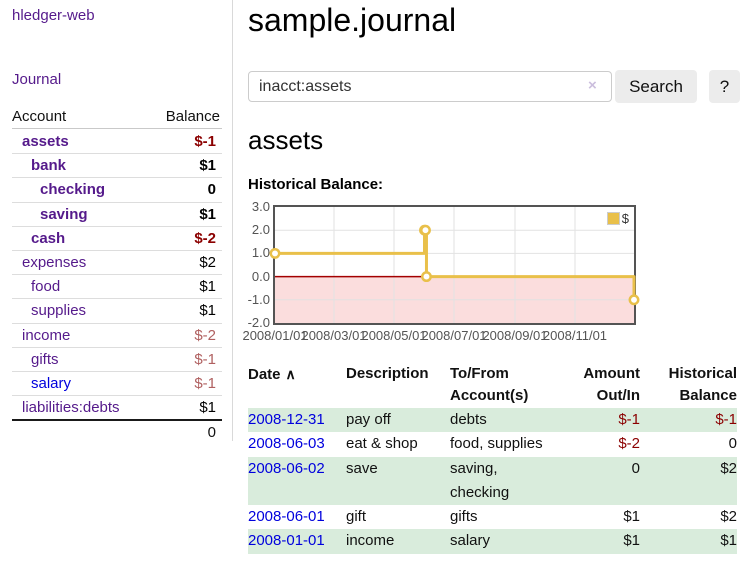 This screenshot has height=582, width=742. What do you see at coordinates (272, 374) in the screenshot?
I see `date-column-header: Date ∧` at bounding box center [272, 374].